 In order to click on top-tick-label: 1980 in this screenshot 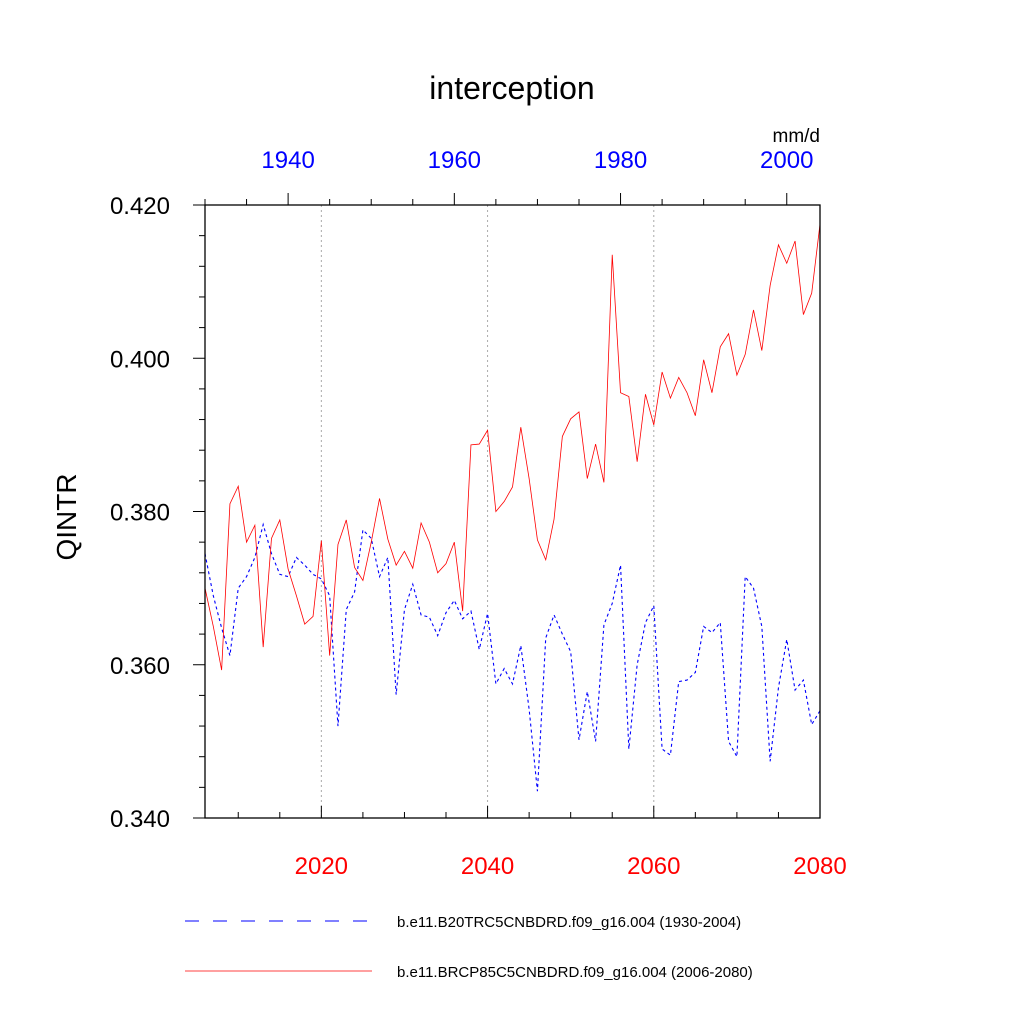, I will do `click(620, 160)`.